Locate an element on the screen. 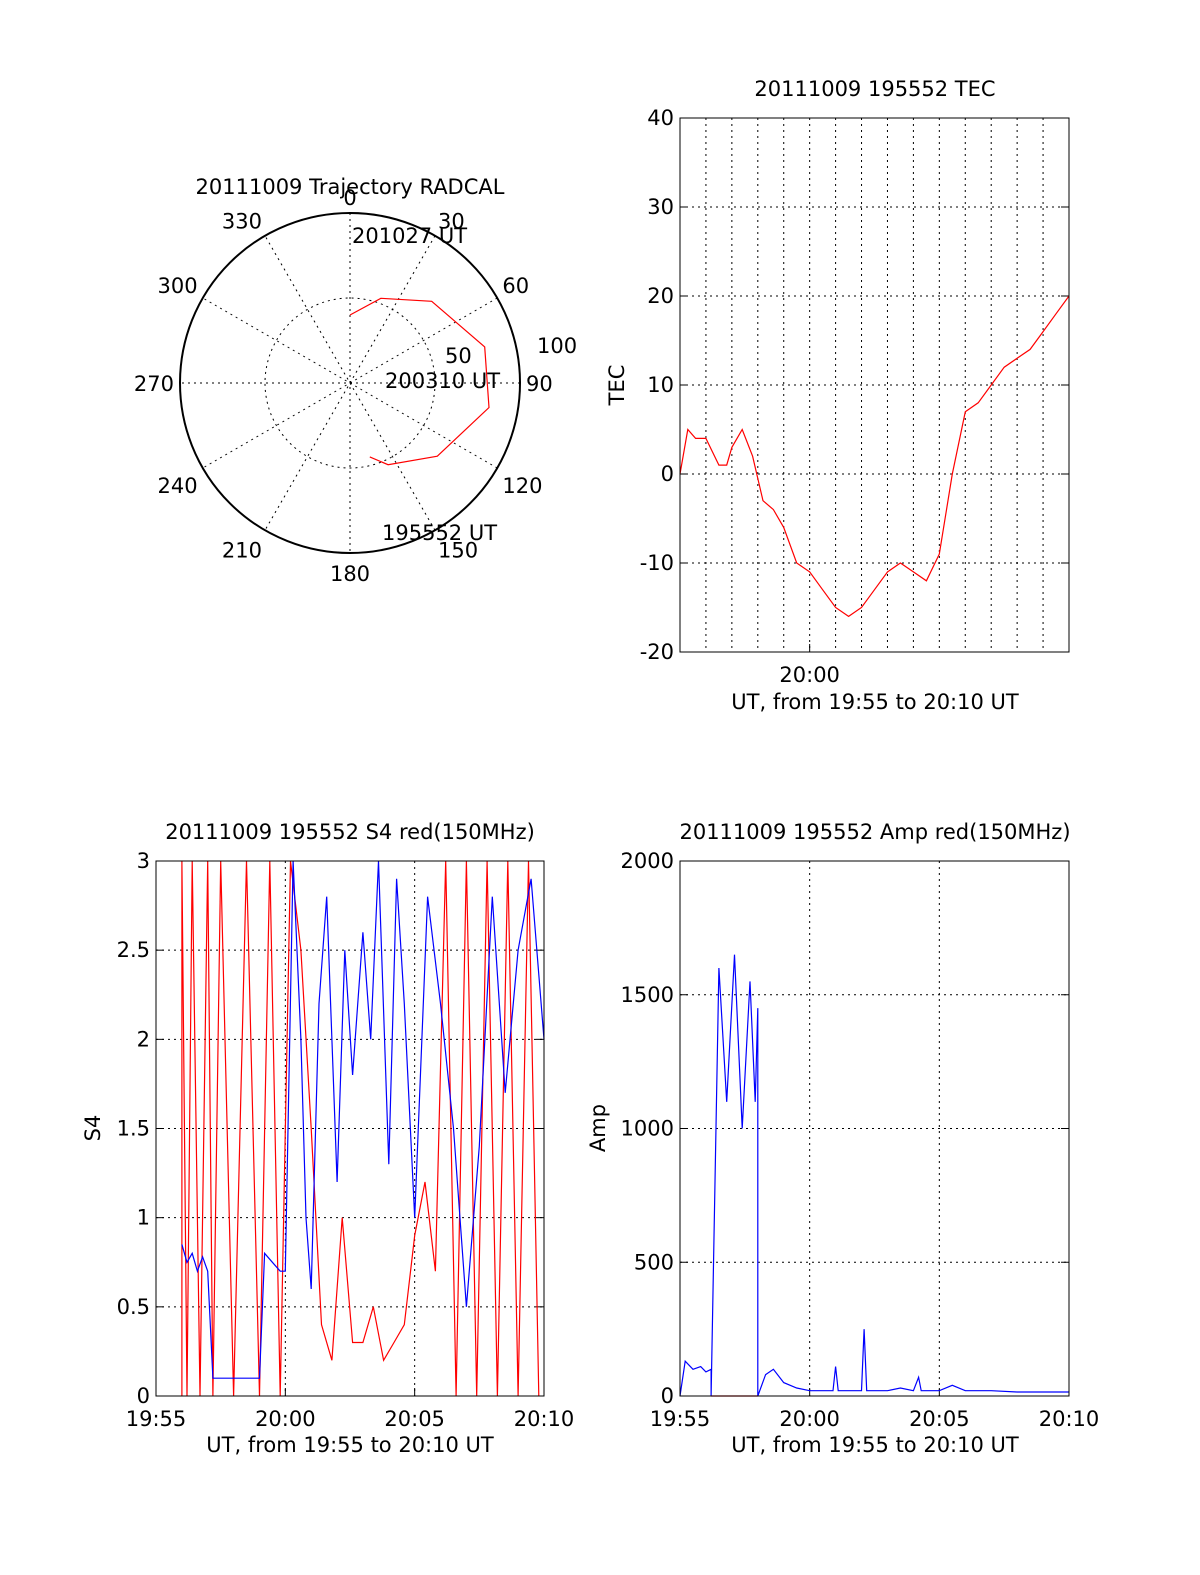 The image size is (1200, 1575). y-tick-label: 10 is located at coordinates (660, 385).